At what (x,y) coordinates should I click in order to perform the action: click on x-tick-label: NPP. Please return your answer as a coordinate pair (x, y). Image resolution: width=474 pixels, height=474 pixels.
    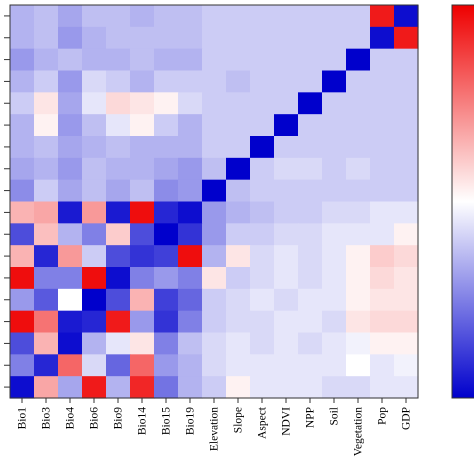
    Looking at the image, I should click on (311, 417).